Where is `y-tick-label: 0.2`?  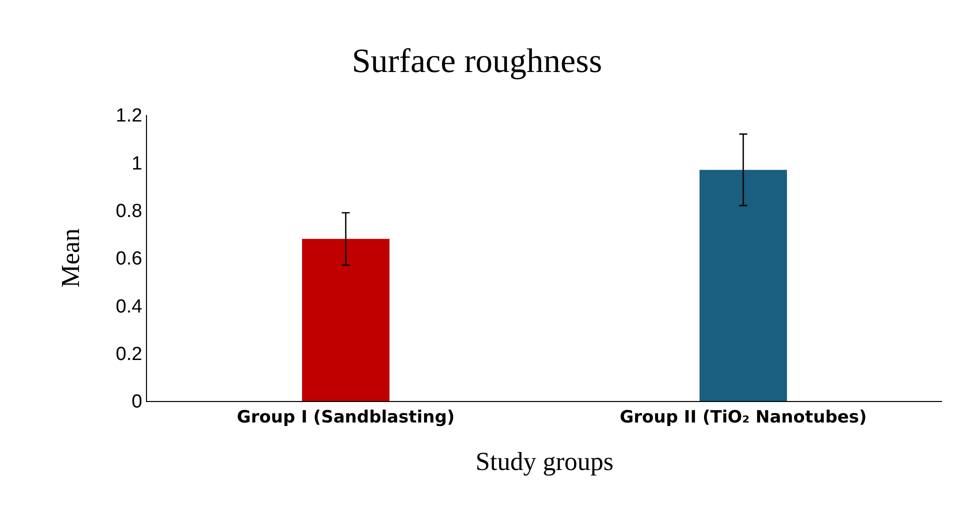
y-tick-label: 0.2 is located at coordinates (129, 354).